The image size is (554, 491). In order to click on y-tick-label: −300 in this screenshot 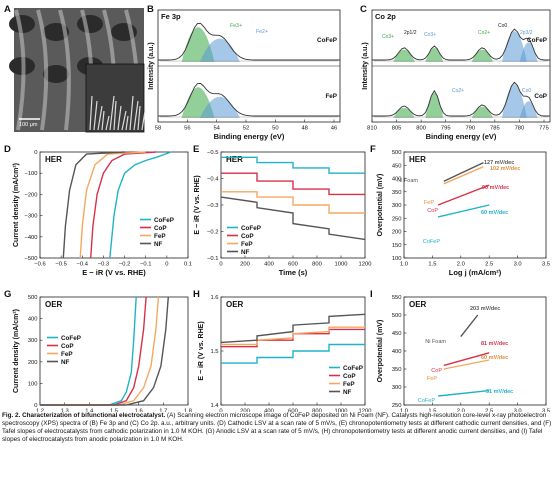, I will do `click(30, 217)`.